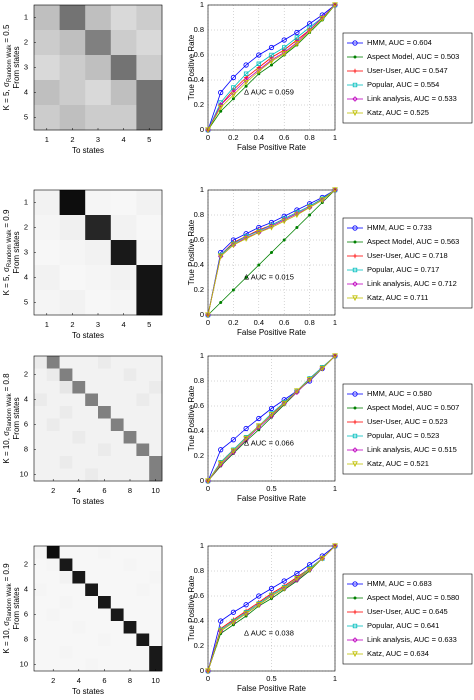 This screenshot has width=474, height=700. I want to click on y-tick-label: 10, so click(24, 664).